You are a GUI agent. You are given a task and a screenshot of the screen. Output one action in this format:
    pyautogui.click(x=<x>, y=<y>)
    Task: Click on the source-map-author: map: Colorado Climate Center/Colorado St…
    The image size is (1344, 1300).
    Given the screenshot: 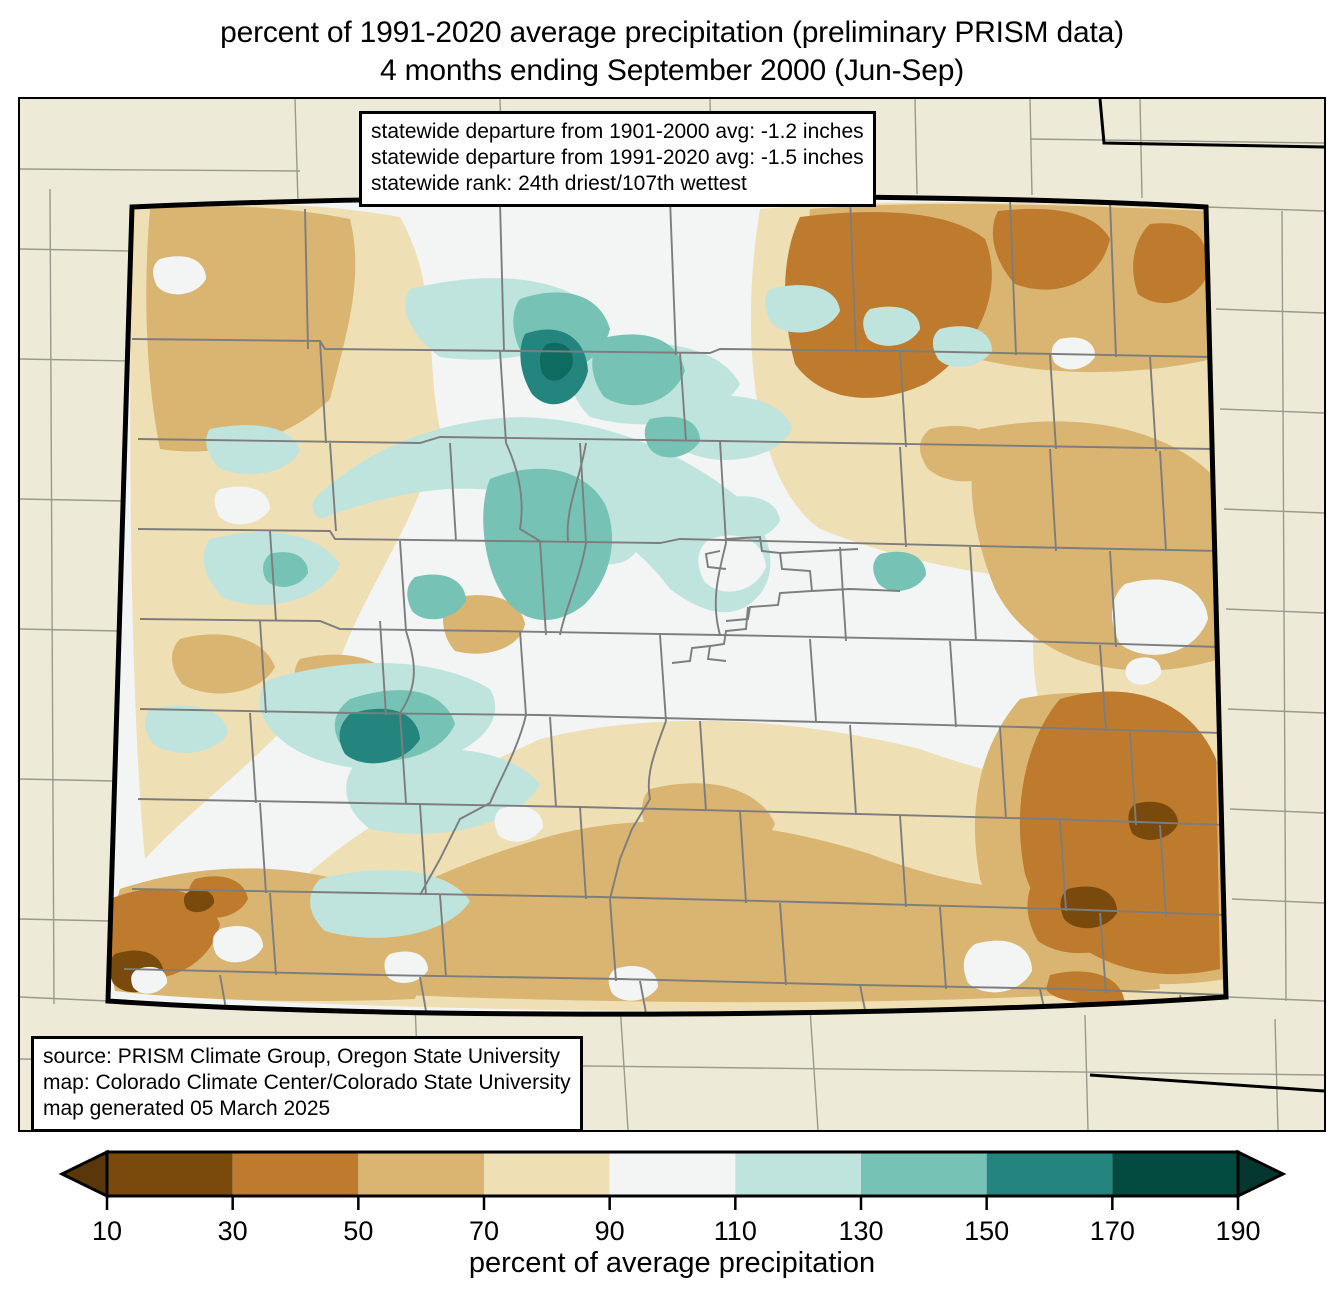 What is the action you would take?
    pyautogui.click(x=307, y=1082)
    